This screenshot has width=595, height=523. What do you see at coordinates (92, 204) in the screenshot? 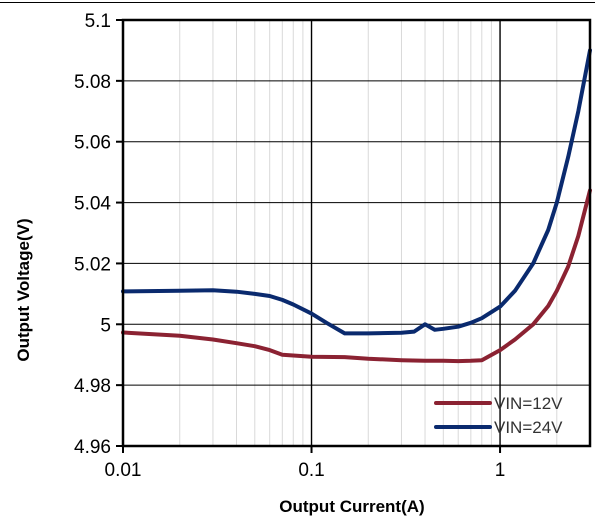
I see `y-tick-label: 5.04` at bounding box center [92, 204].